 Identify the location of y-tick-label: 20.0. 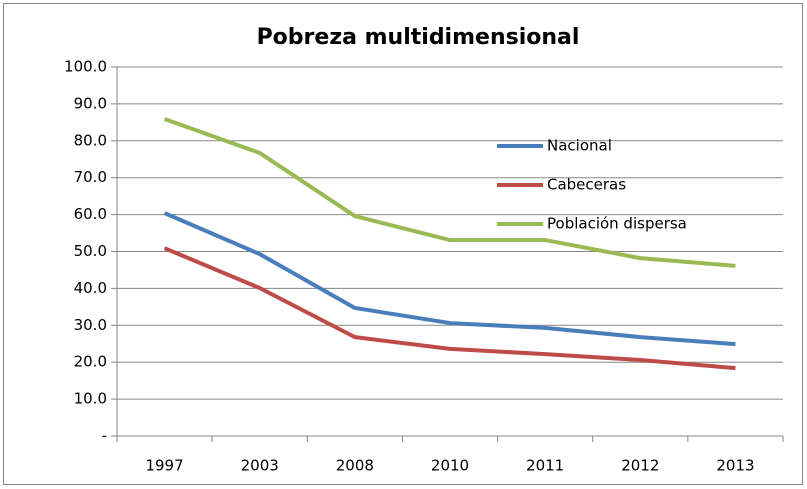
(90, 362).